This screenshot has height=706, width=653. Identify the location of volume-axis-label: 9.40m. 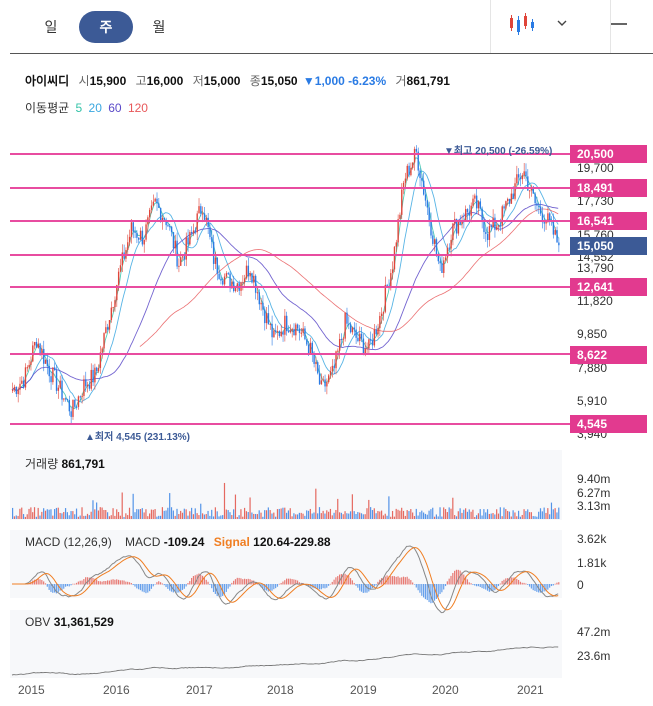
(594, 479).